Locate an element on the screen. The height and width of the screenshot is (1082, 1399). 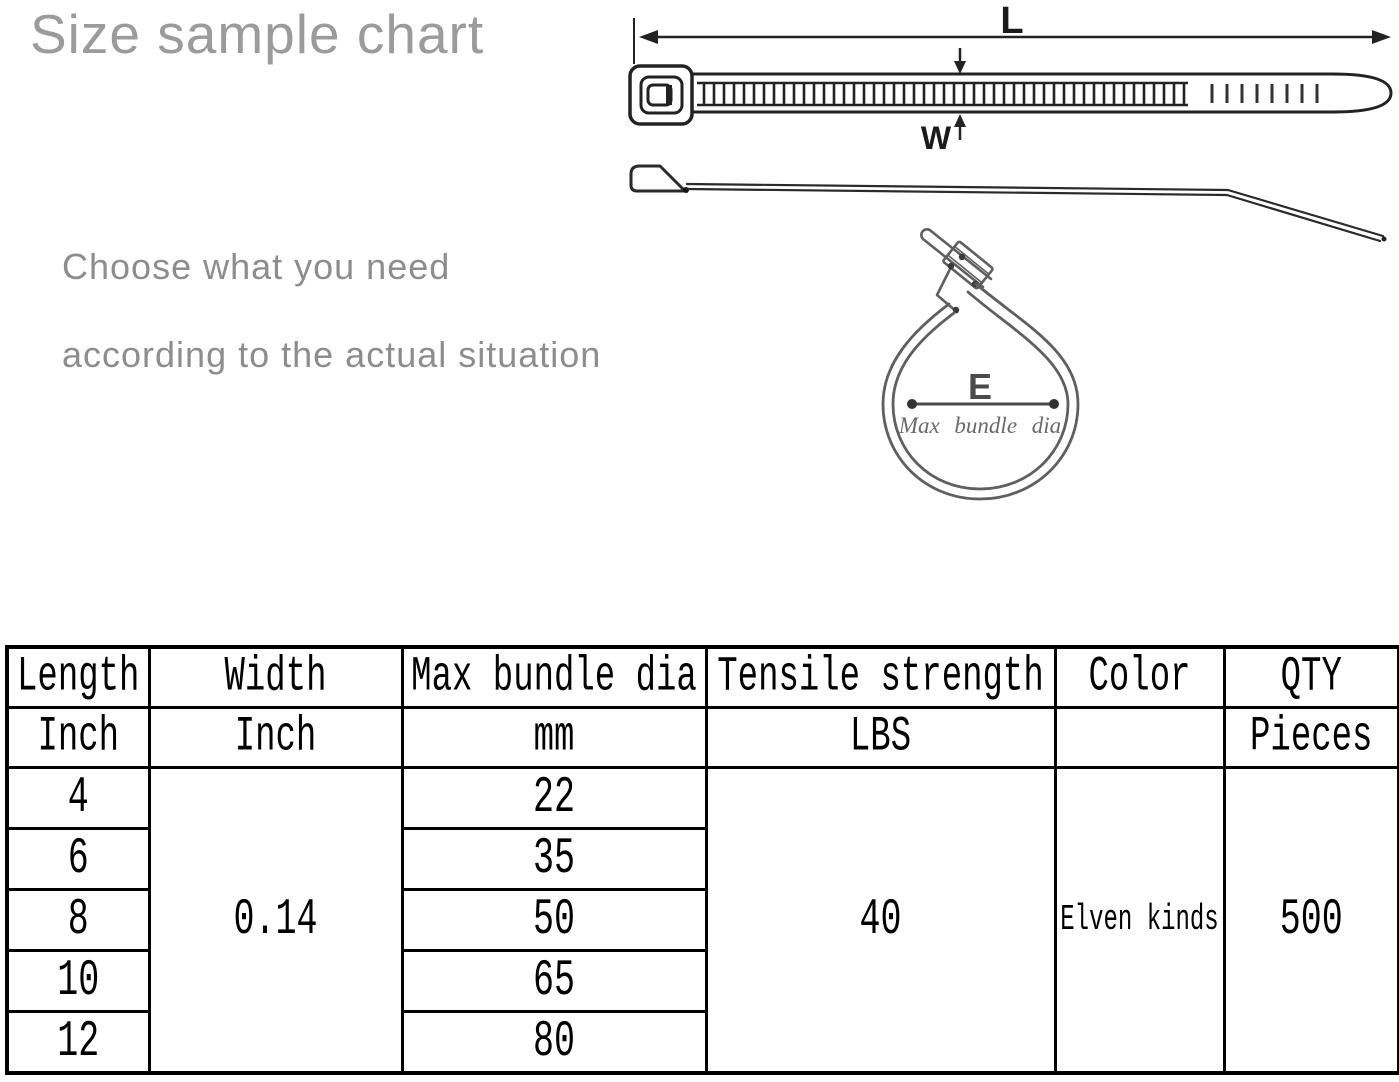
tie-strap-teeth is located at coordinates (944, 94).